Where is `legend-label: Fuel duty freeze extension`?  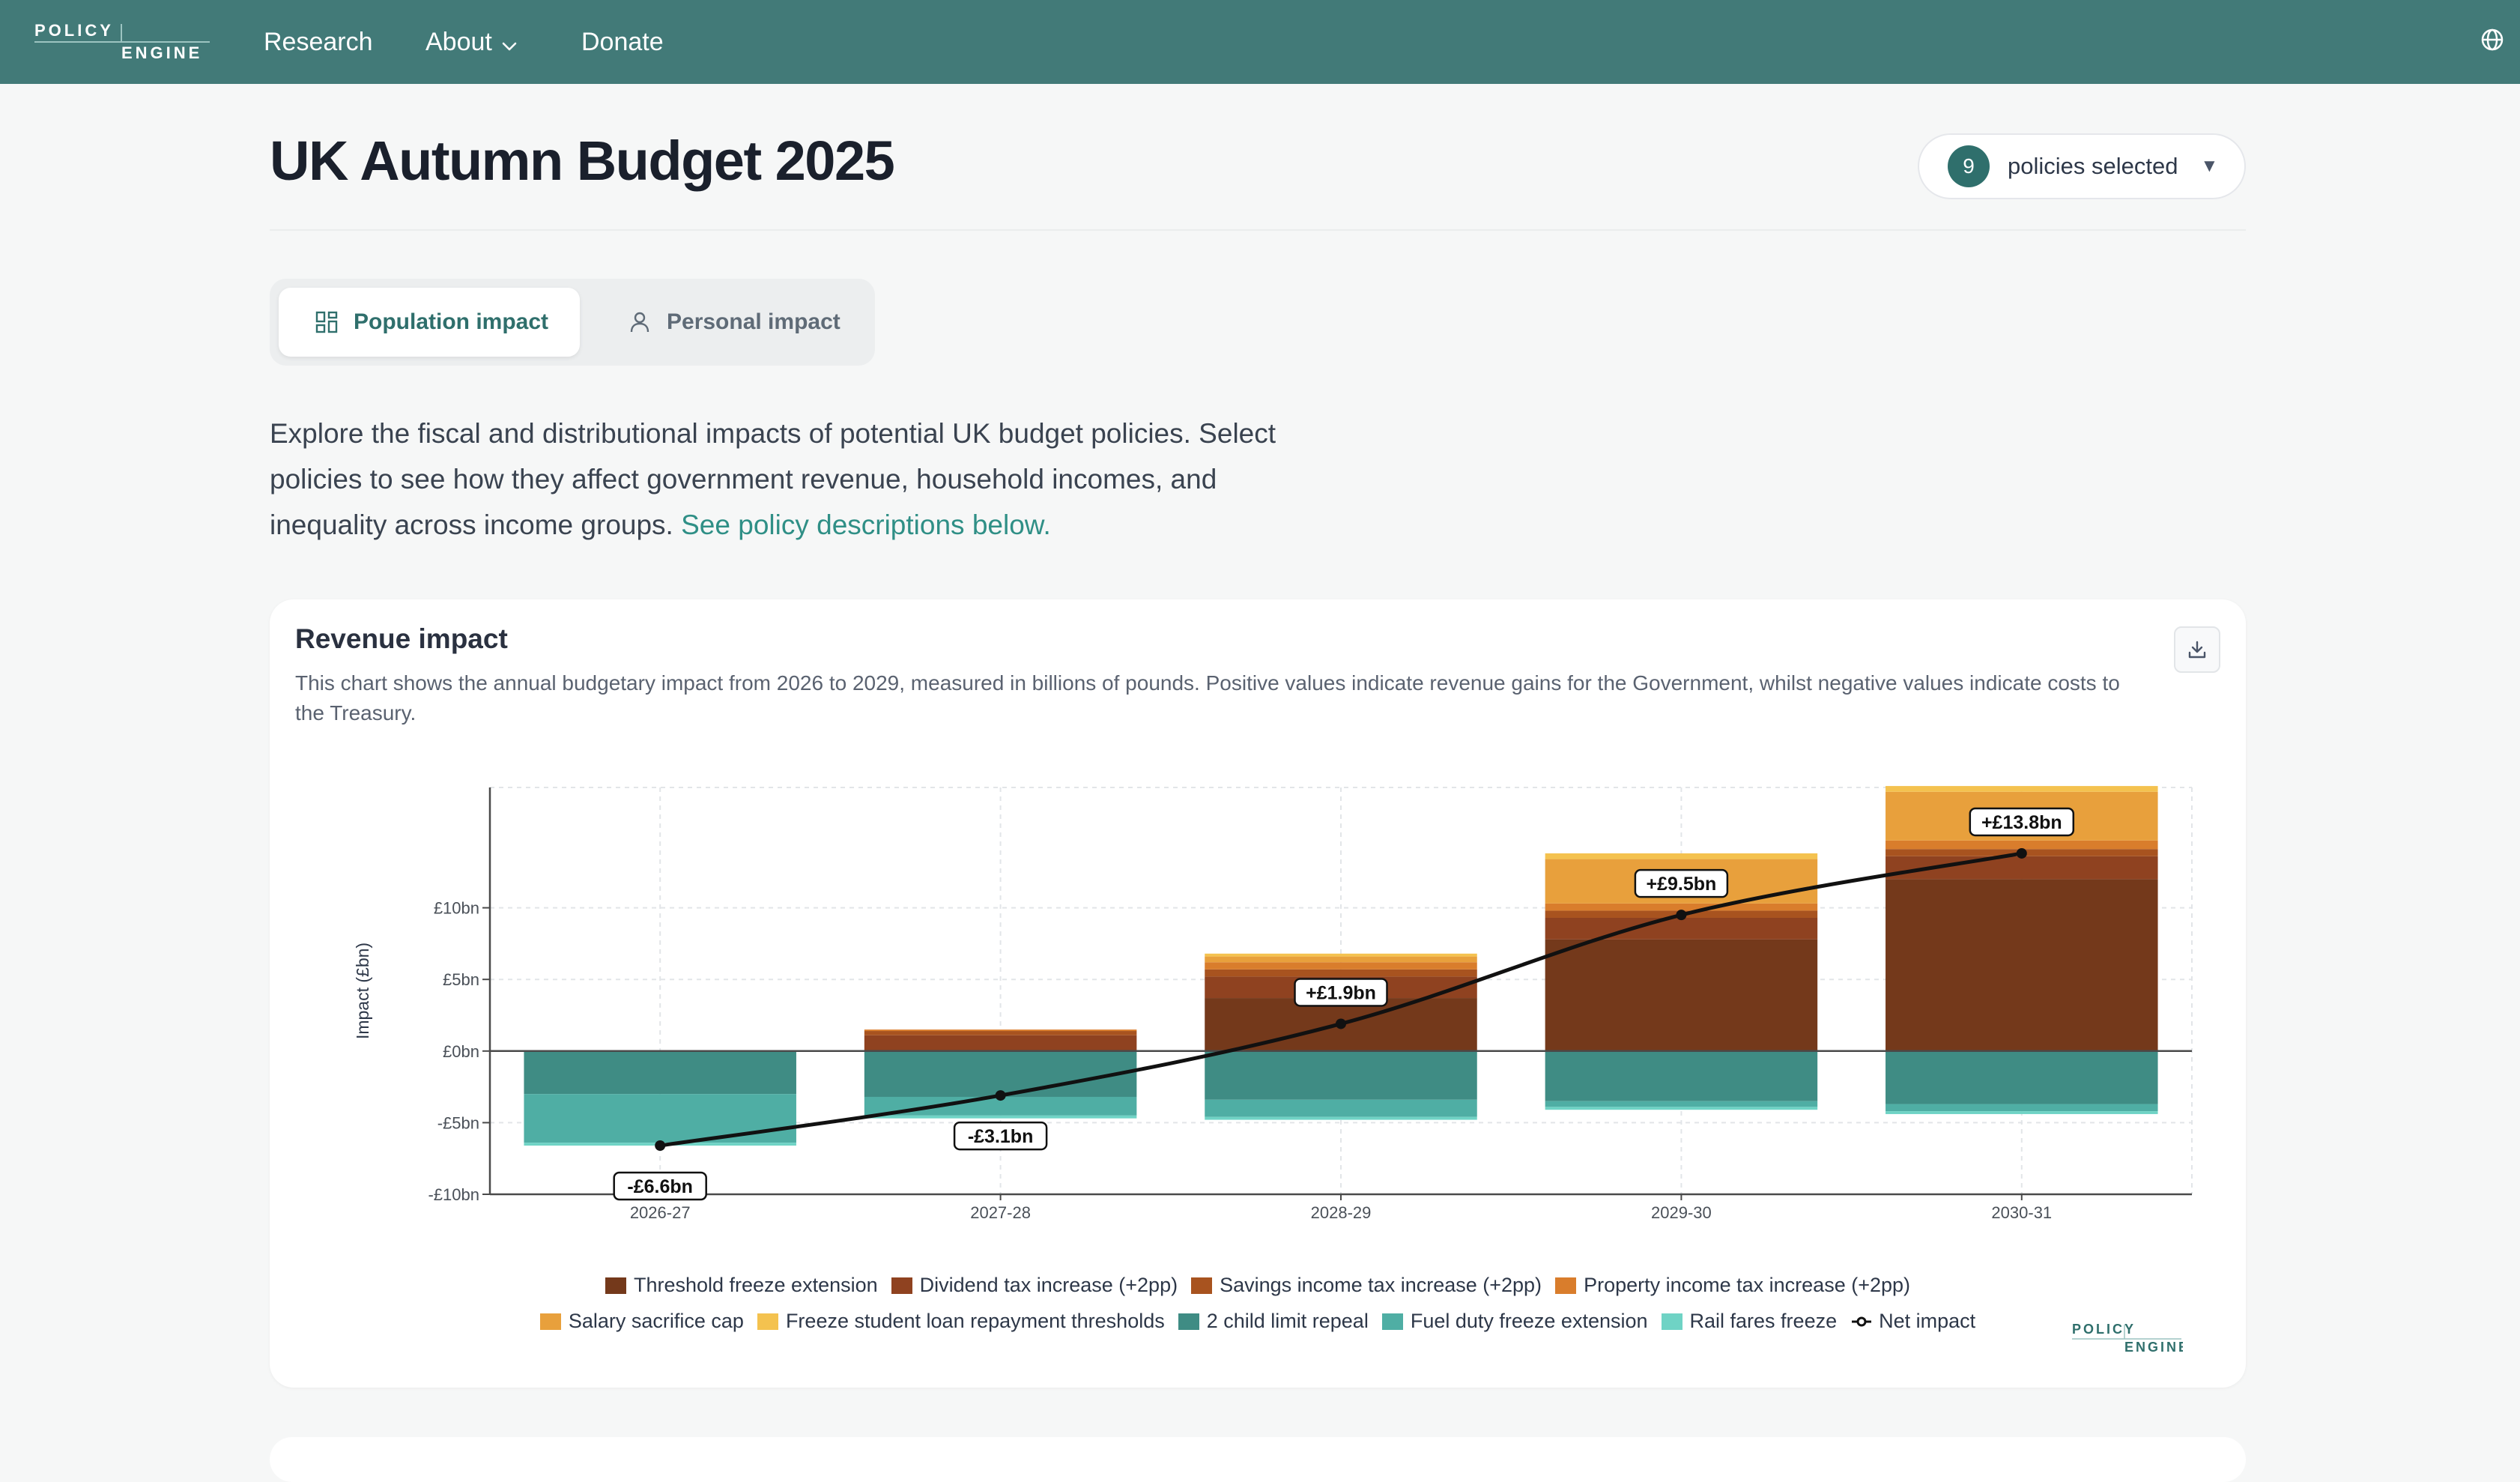
legend-label: Fuel duty freeze extension is located at coordinates (1529, 1321).